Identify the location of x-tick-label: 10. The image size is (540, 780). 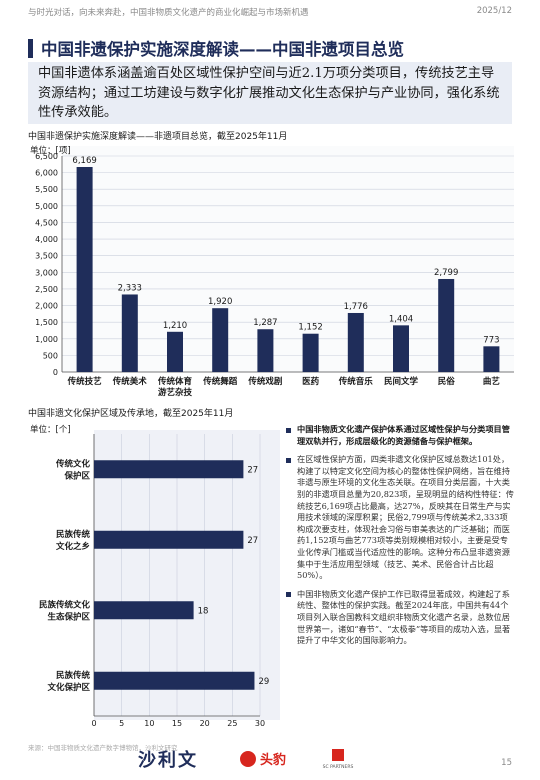
(149, 723).